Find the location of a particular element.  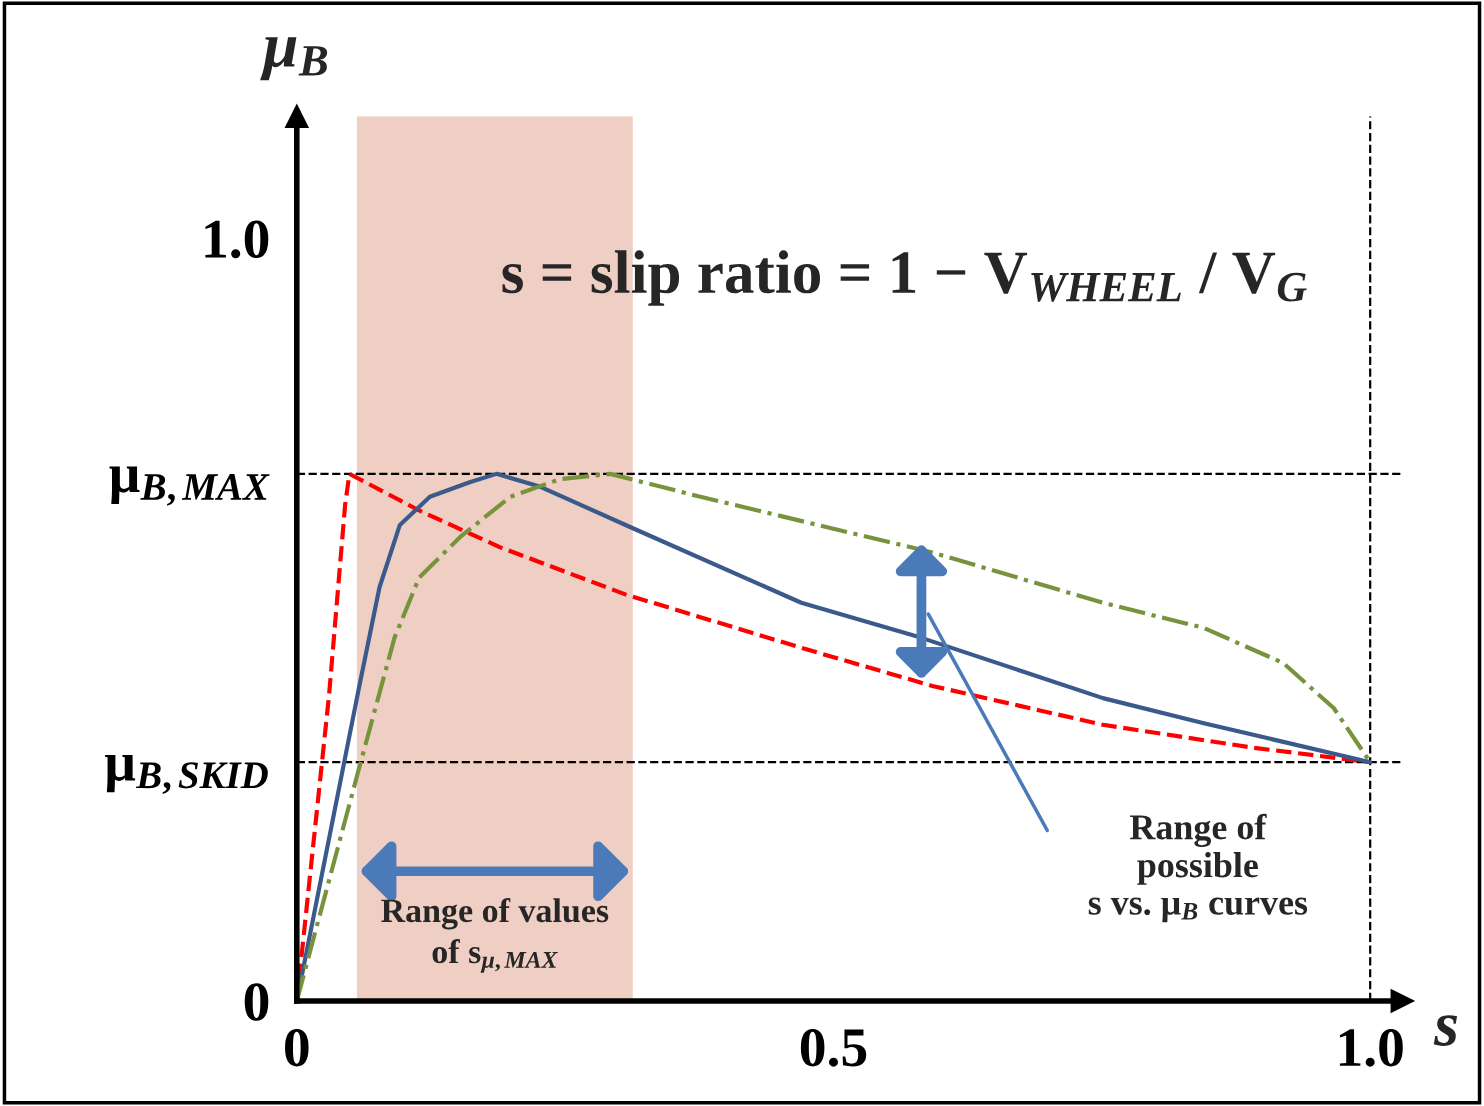

band-label: Range of values of s$_{μ,MAX}$ is located at coordinates (495, 935).